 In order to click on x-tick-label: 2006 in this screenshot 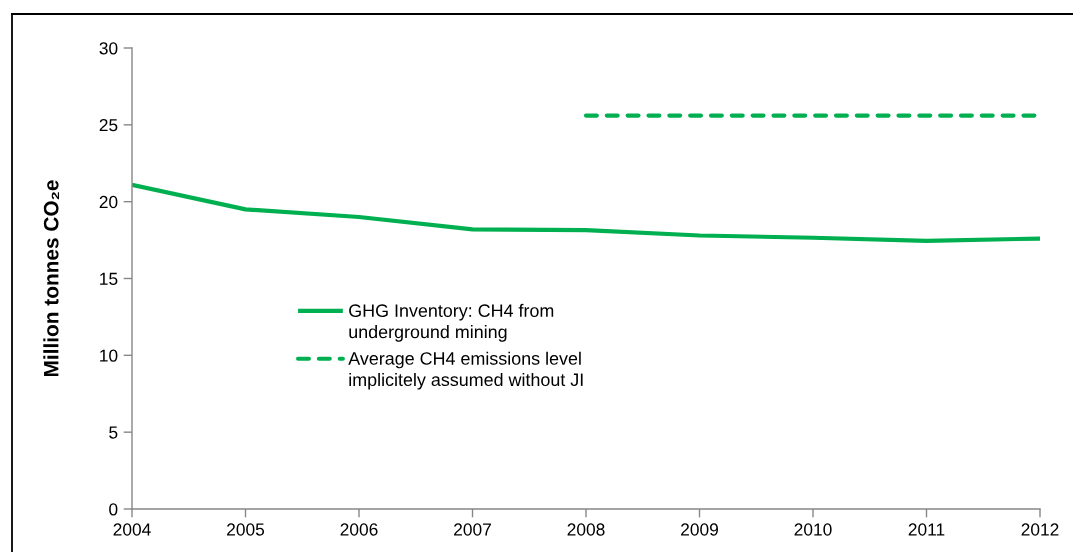, I will do `click(359, 529)`.